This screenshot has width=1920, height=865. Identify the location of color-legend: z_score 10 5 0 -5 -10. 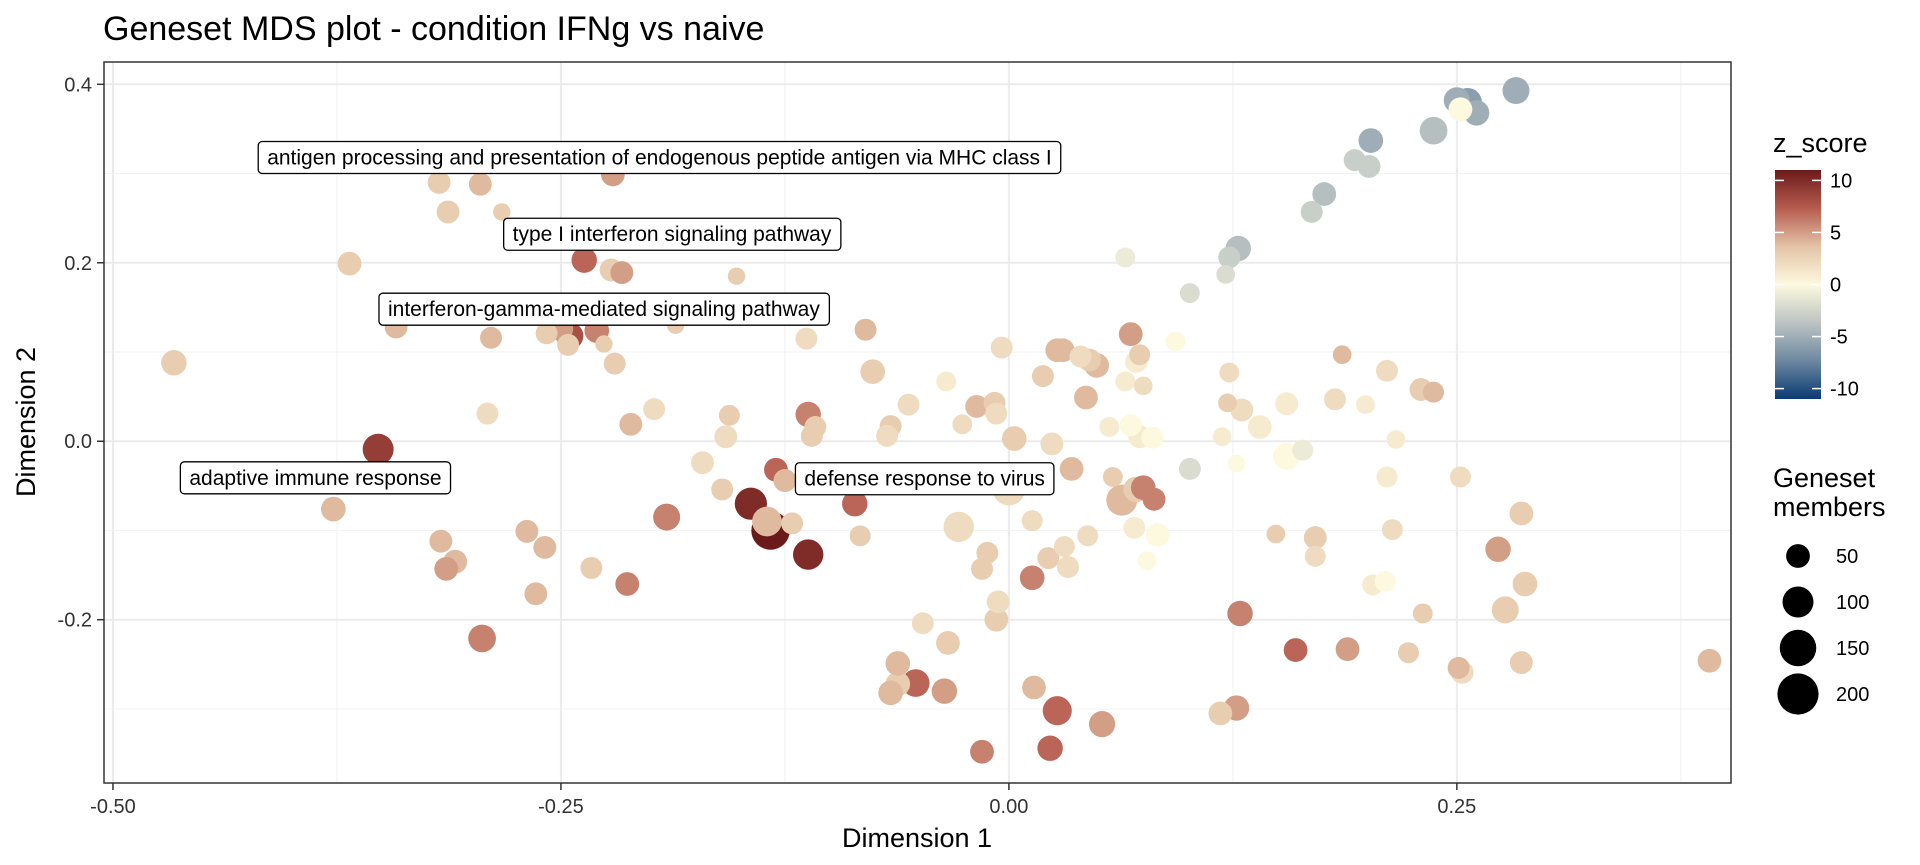
(1820, 264).